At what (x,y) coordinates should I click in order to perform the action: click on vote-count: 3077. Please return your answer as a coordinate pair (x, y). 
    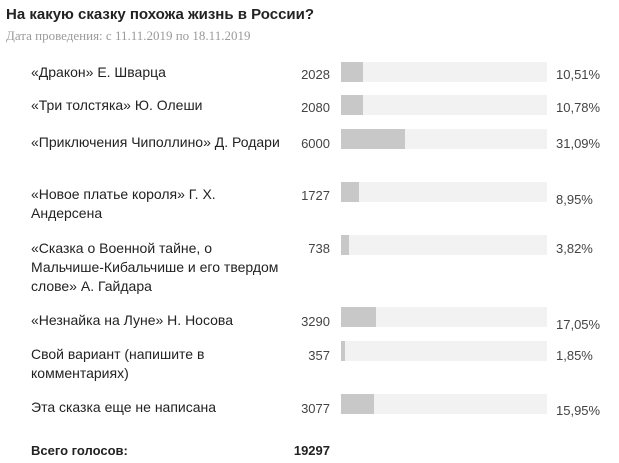
    Looking at the image, I should click on (315, 408).